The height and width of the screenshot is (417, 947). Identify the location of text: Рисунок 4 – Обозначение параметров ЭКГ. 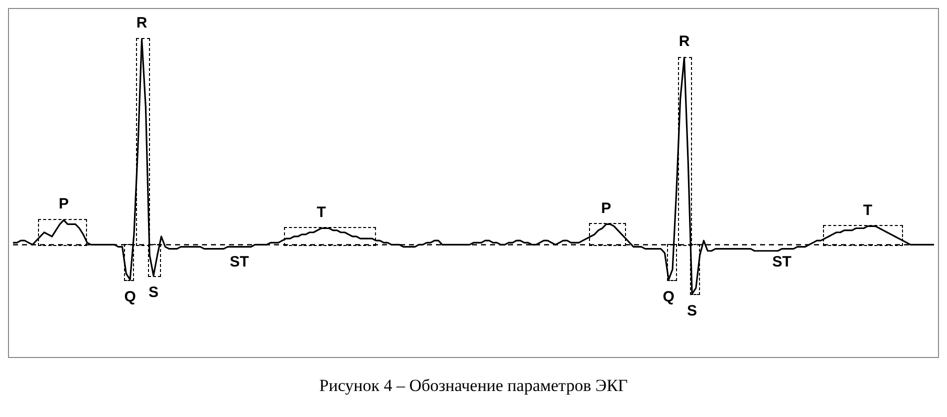
(473, 386).